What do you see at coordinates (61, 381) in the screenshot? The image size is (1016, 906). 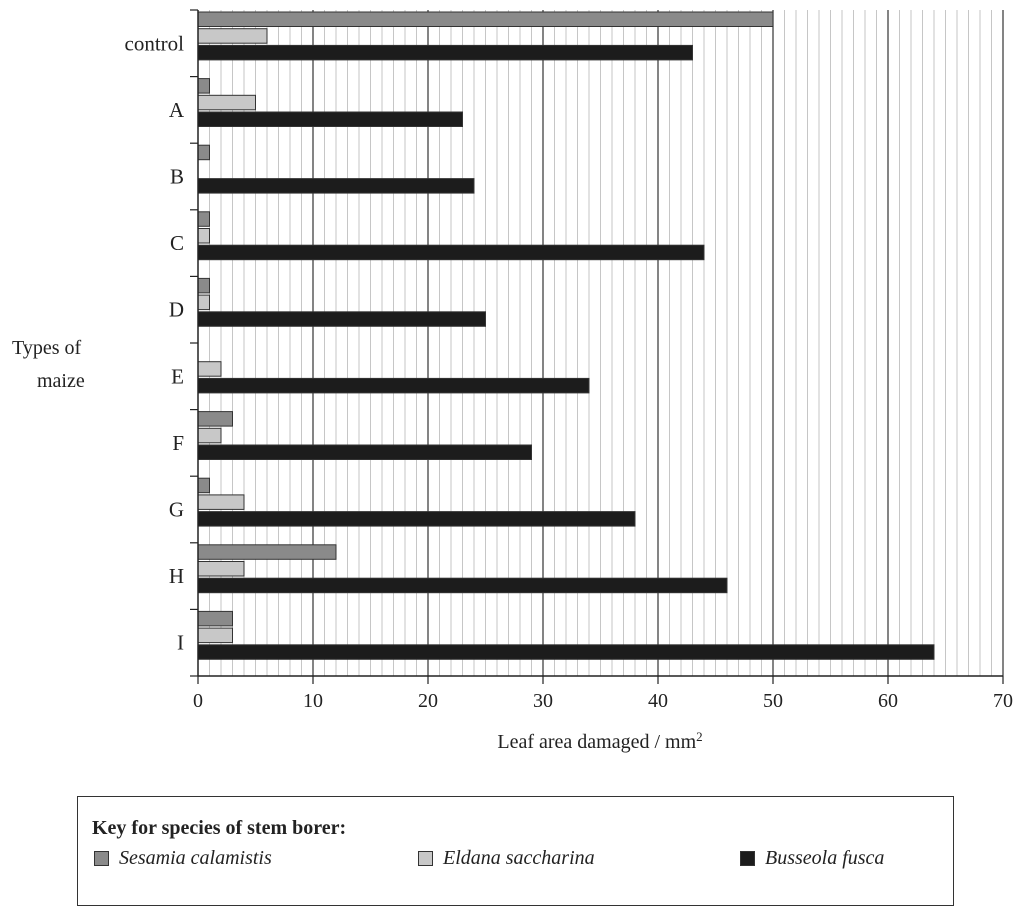 I see `y-axis-title-line2: maize` at bounding box center [61, 381].